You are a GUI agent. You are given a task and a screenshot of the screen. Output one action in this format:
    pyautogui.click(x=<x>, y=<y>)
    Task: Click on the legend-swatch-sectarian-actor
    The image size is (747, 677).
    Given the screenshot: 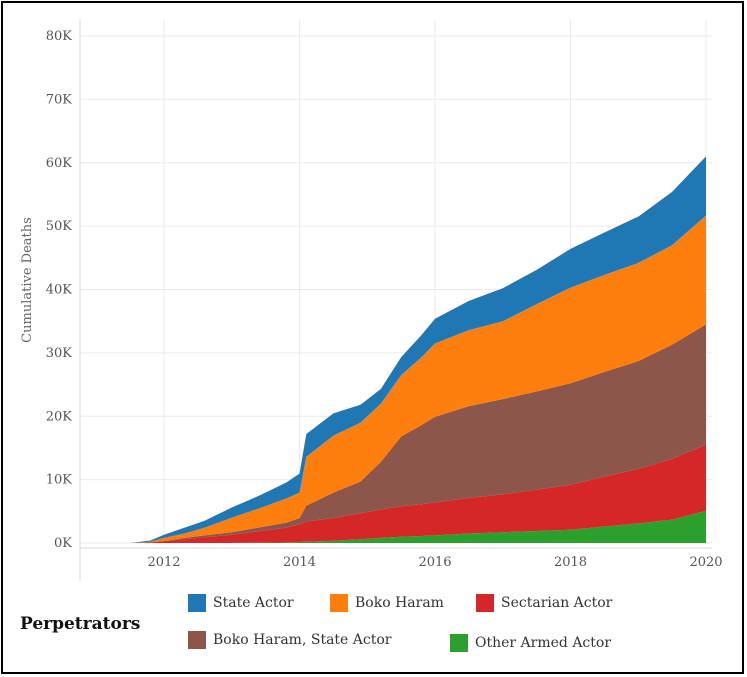 What is the action you would take?
    pyautogui.click(x=485, y=603)
    